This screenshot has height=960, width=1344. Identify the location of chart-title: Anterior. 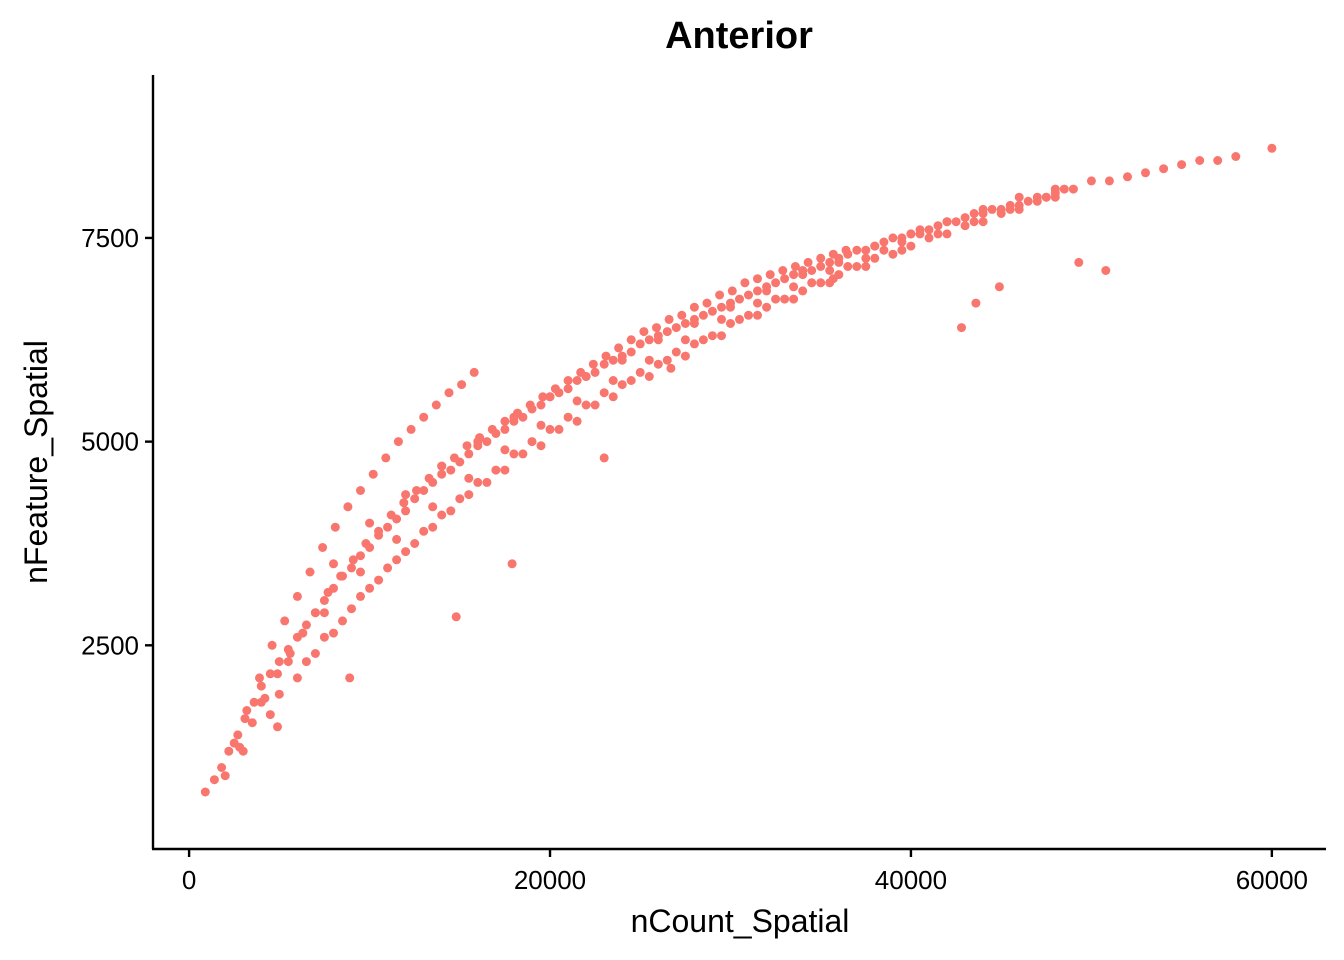
(739, 36).